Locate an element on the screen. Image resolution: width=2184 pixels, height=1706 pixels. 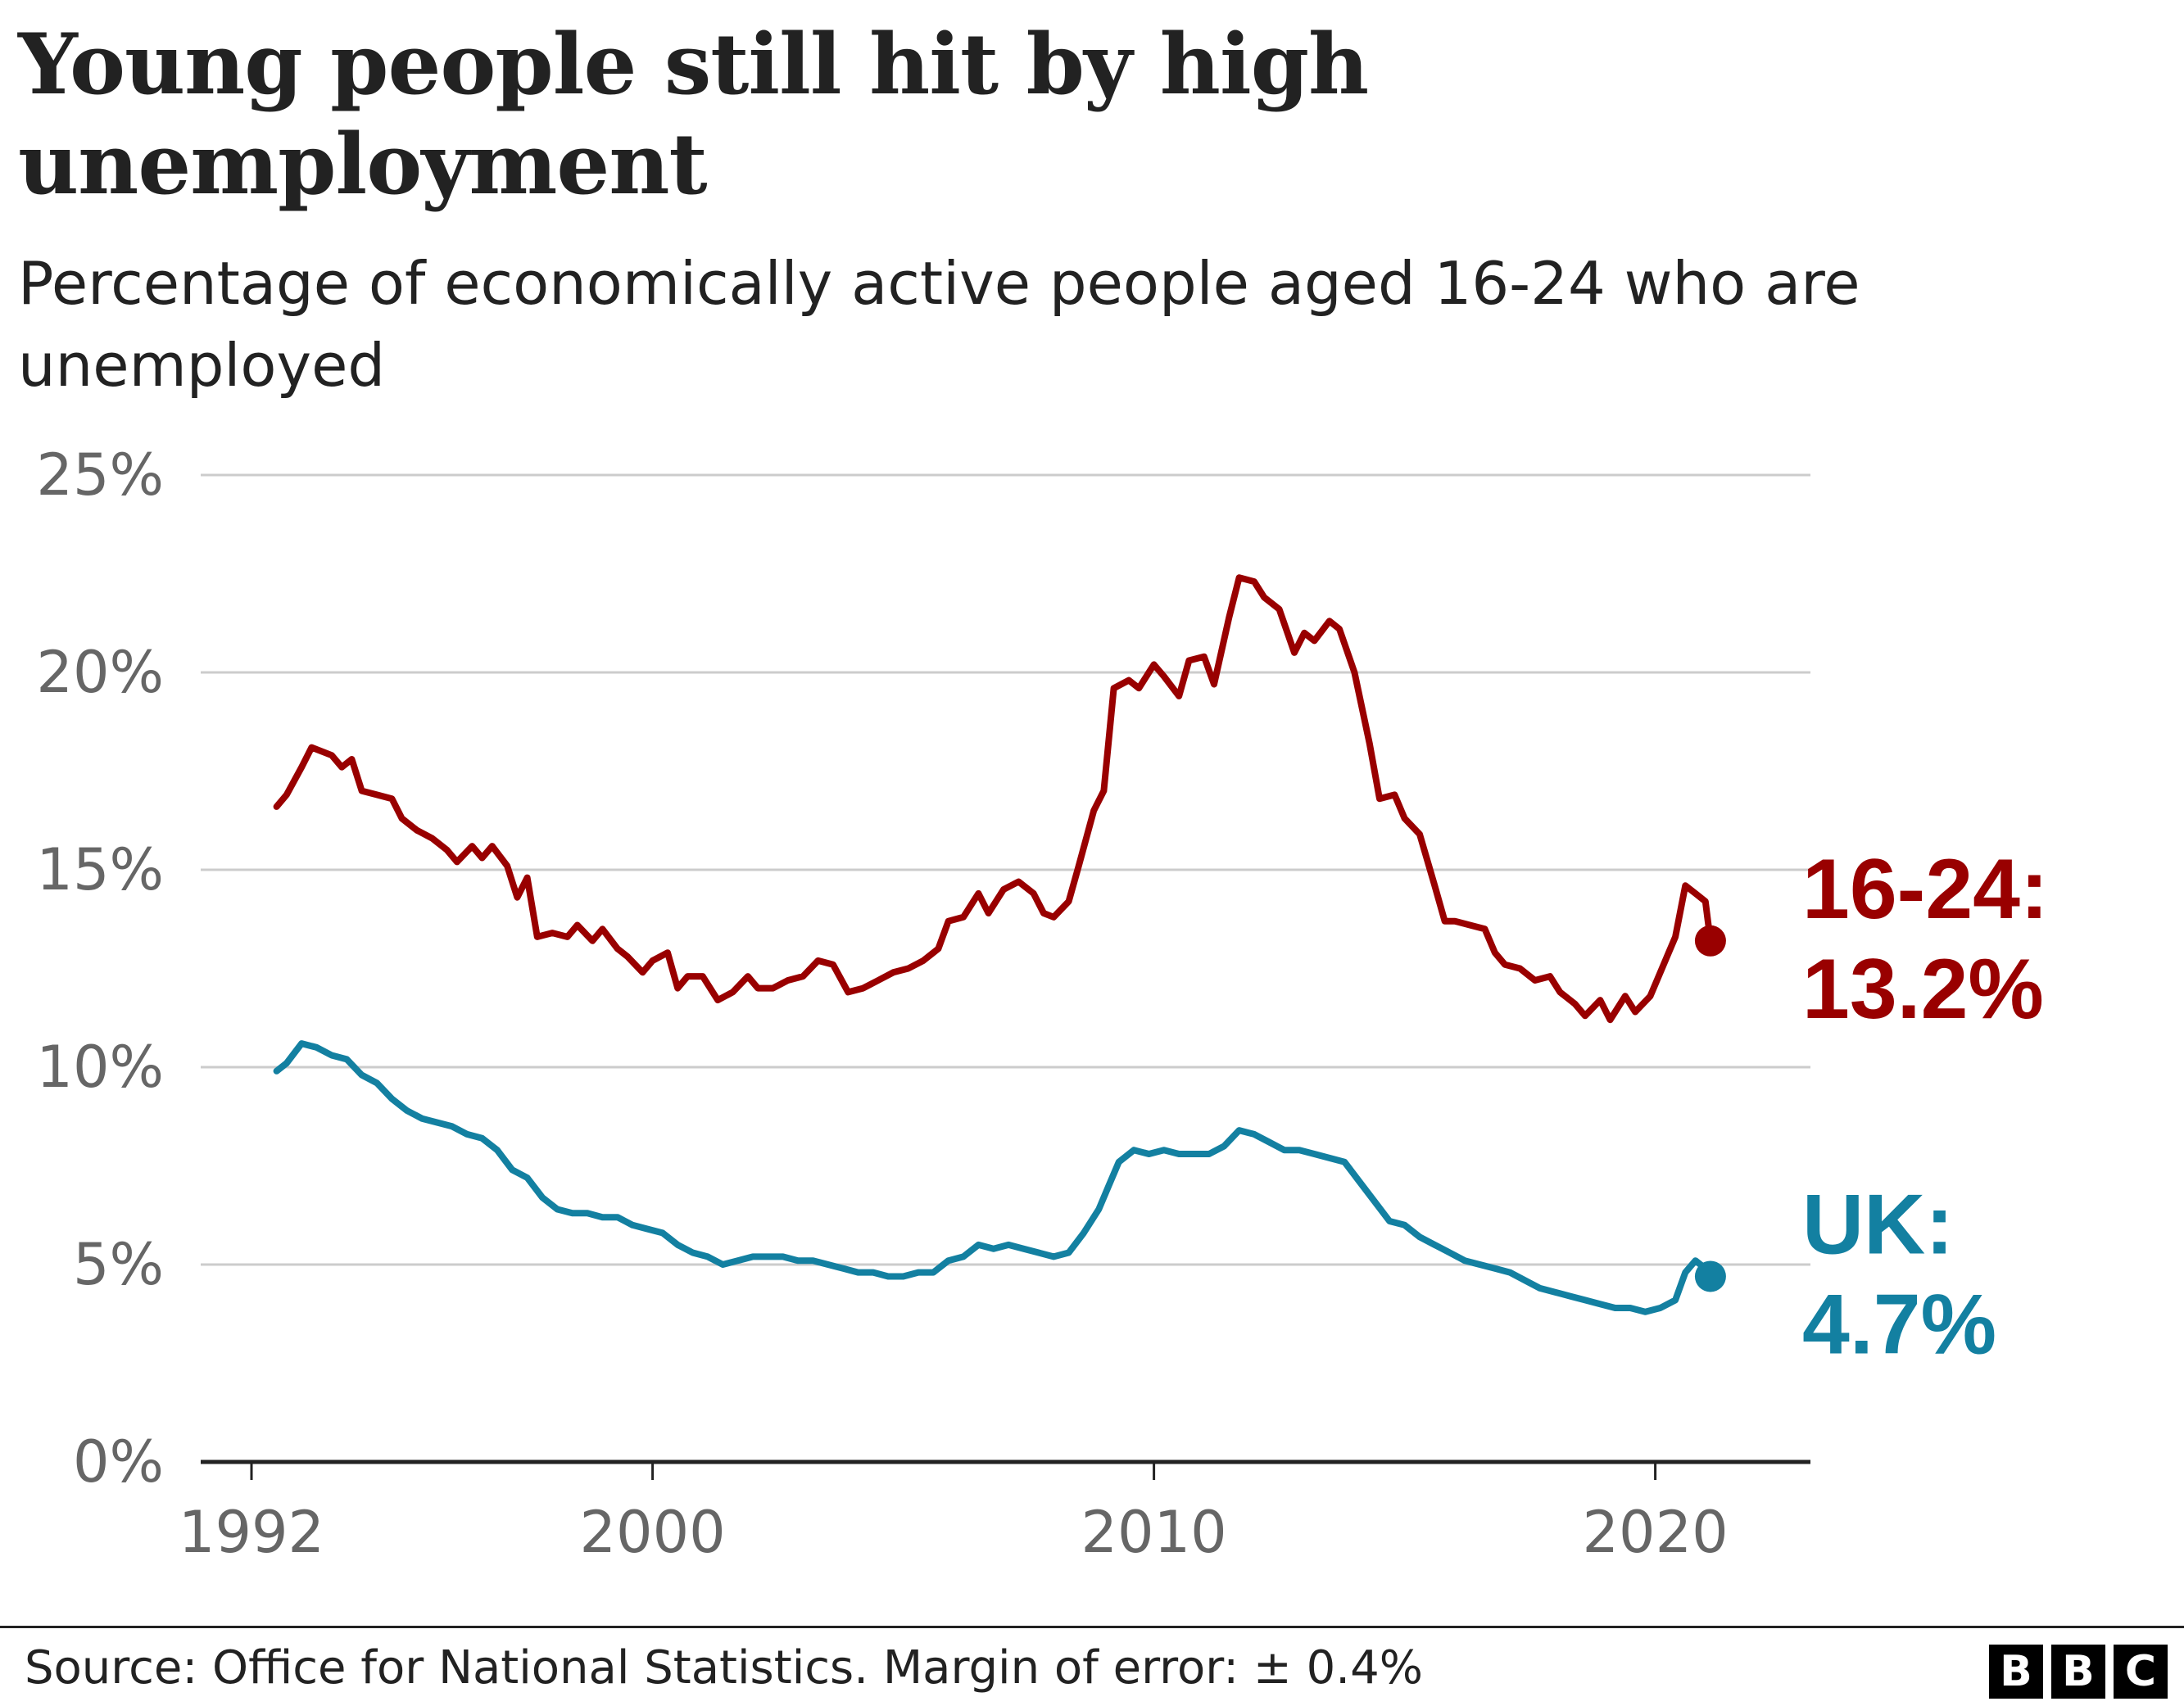
series-value-label-youth: 13.2% is located at coordinates (1923, 989).